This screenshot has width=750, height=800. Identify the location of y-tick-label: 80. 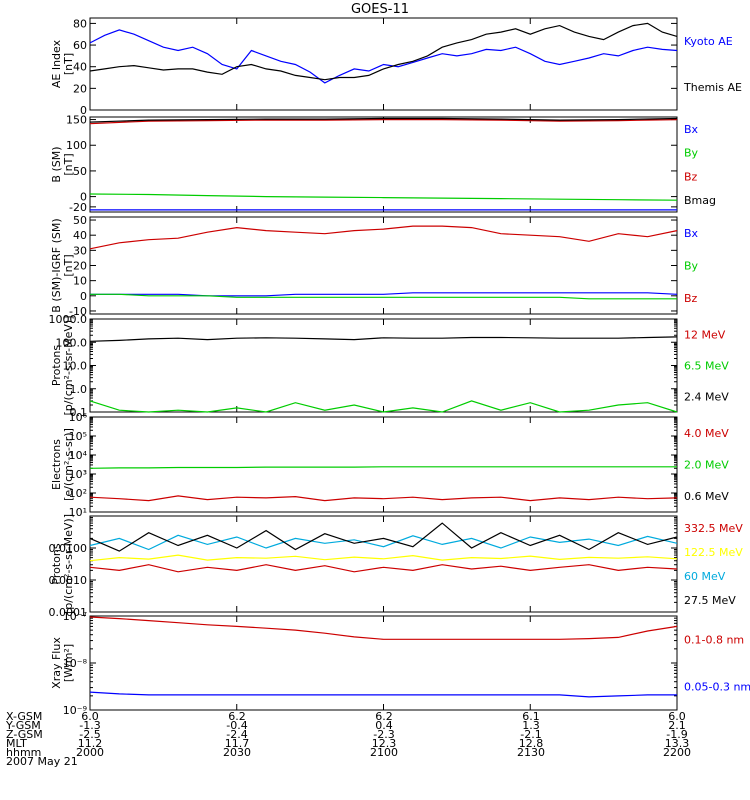
(80, 23).